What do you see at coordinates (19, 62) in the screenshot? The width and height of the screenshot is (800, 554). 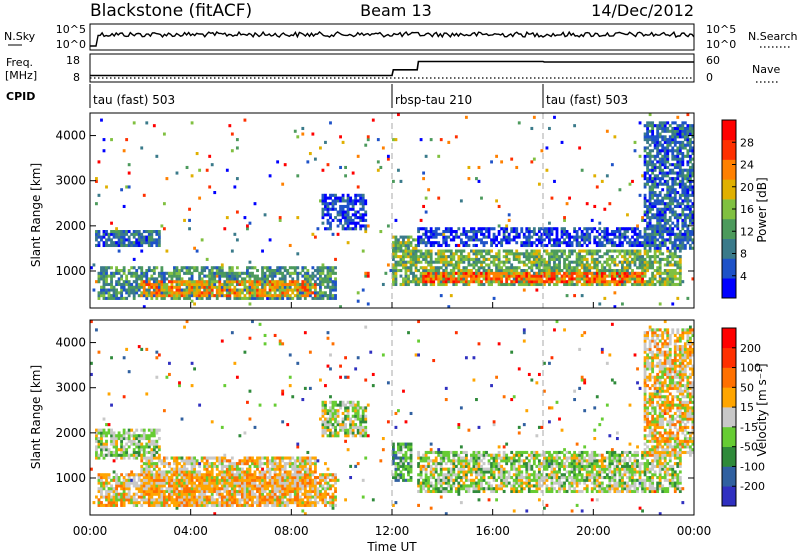 I see `freq-label: Freq.` at bounding box center [19, 62].